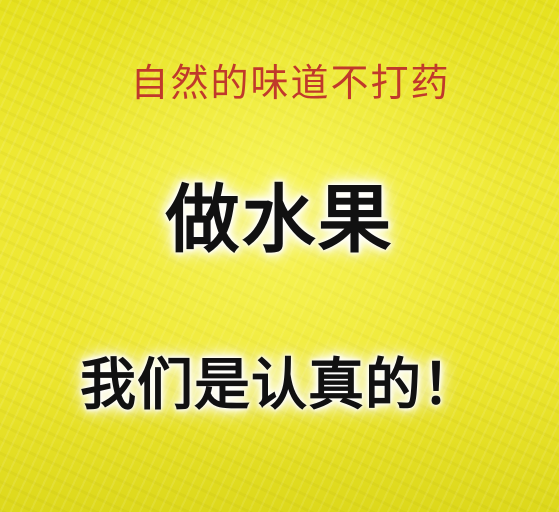 Image resolution: width=559 pixels, height=512 pixels. Describe the element at coordinates (279, 385) in the screenshot. I see `slogan-text: 我们是认真的！` at that location.